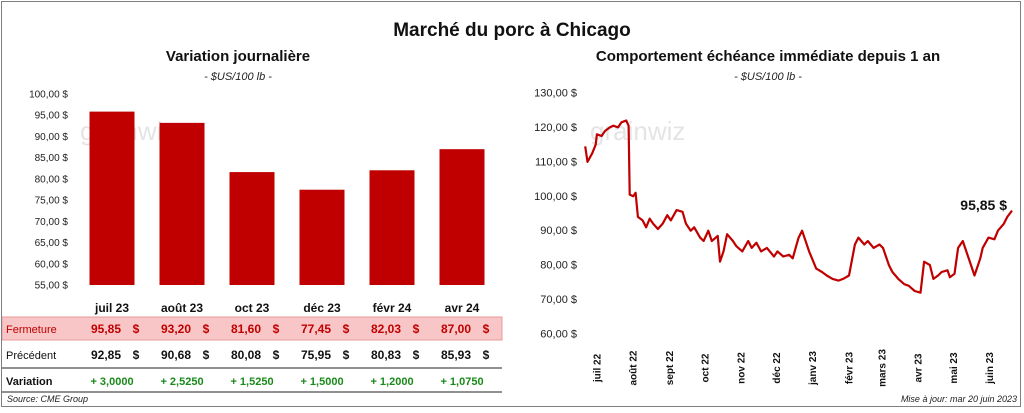  I want to click on table-cell: 93,20, so click(176, 329).